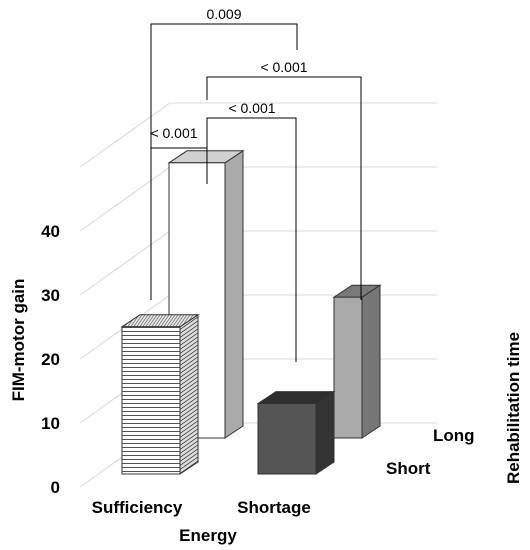  I want to click on bar-sufficiency-short, so click(160, 394).